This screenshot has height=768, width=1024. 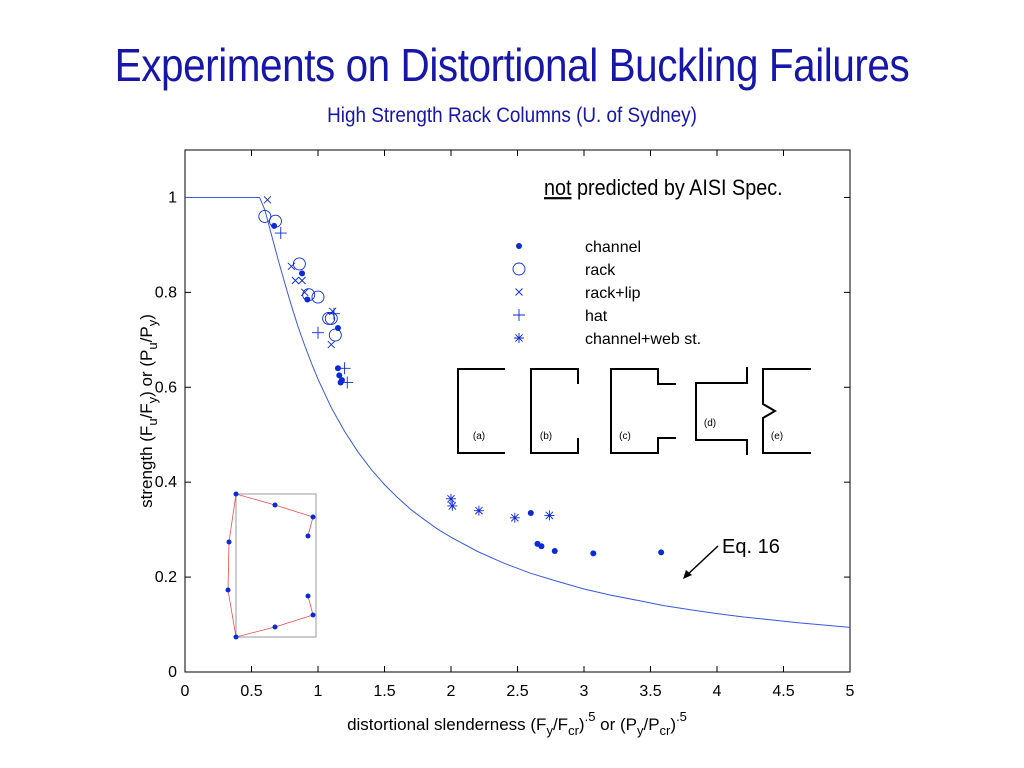 I want to click on legend-label: hat, so click(x=596, y=316).